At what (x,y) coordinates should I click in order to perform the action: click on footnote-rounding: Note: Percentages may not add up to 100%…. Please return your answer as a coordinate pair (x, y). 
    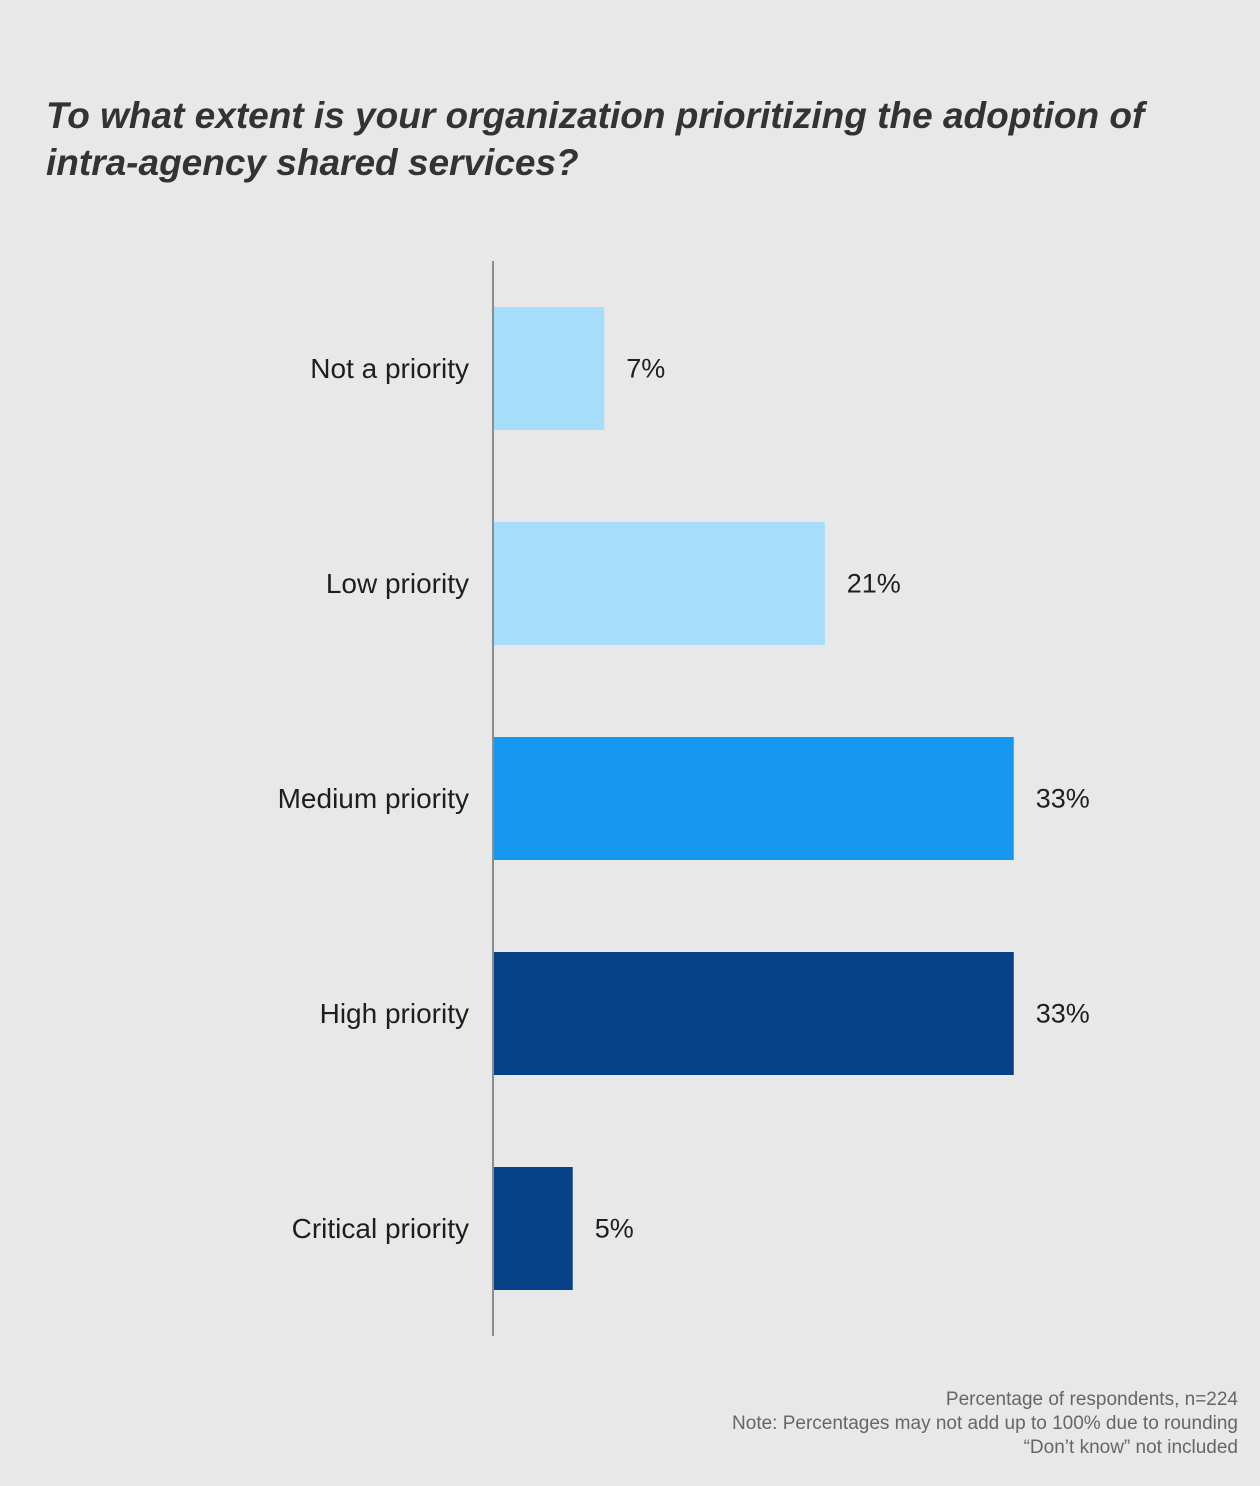
    Looking at the image, I should click on (985, 1423).